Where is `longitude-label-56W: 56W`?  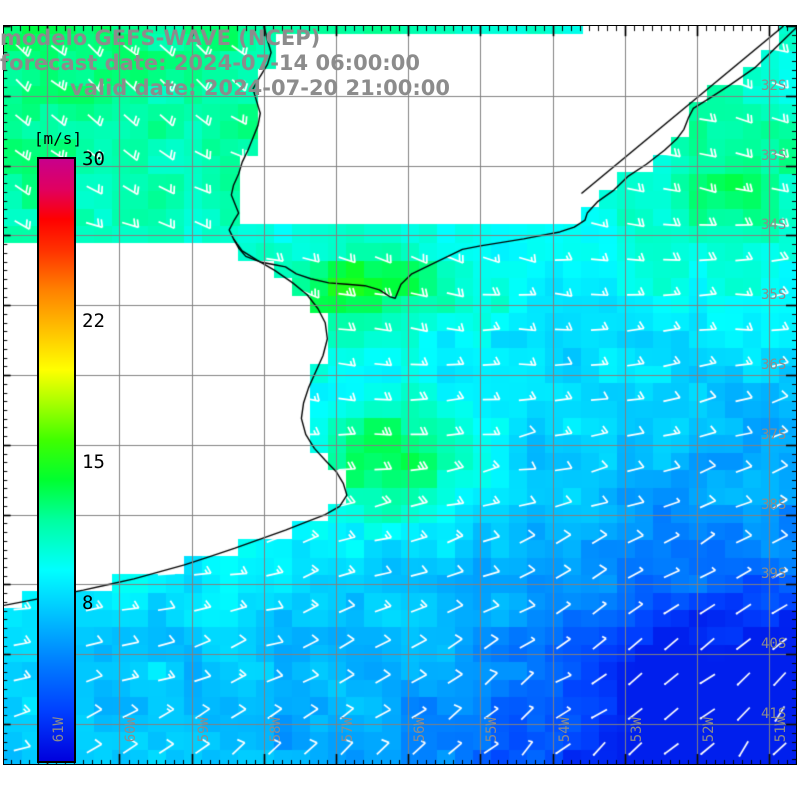
longitude-label-56W: 56W is located at coordinates (420, 730).